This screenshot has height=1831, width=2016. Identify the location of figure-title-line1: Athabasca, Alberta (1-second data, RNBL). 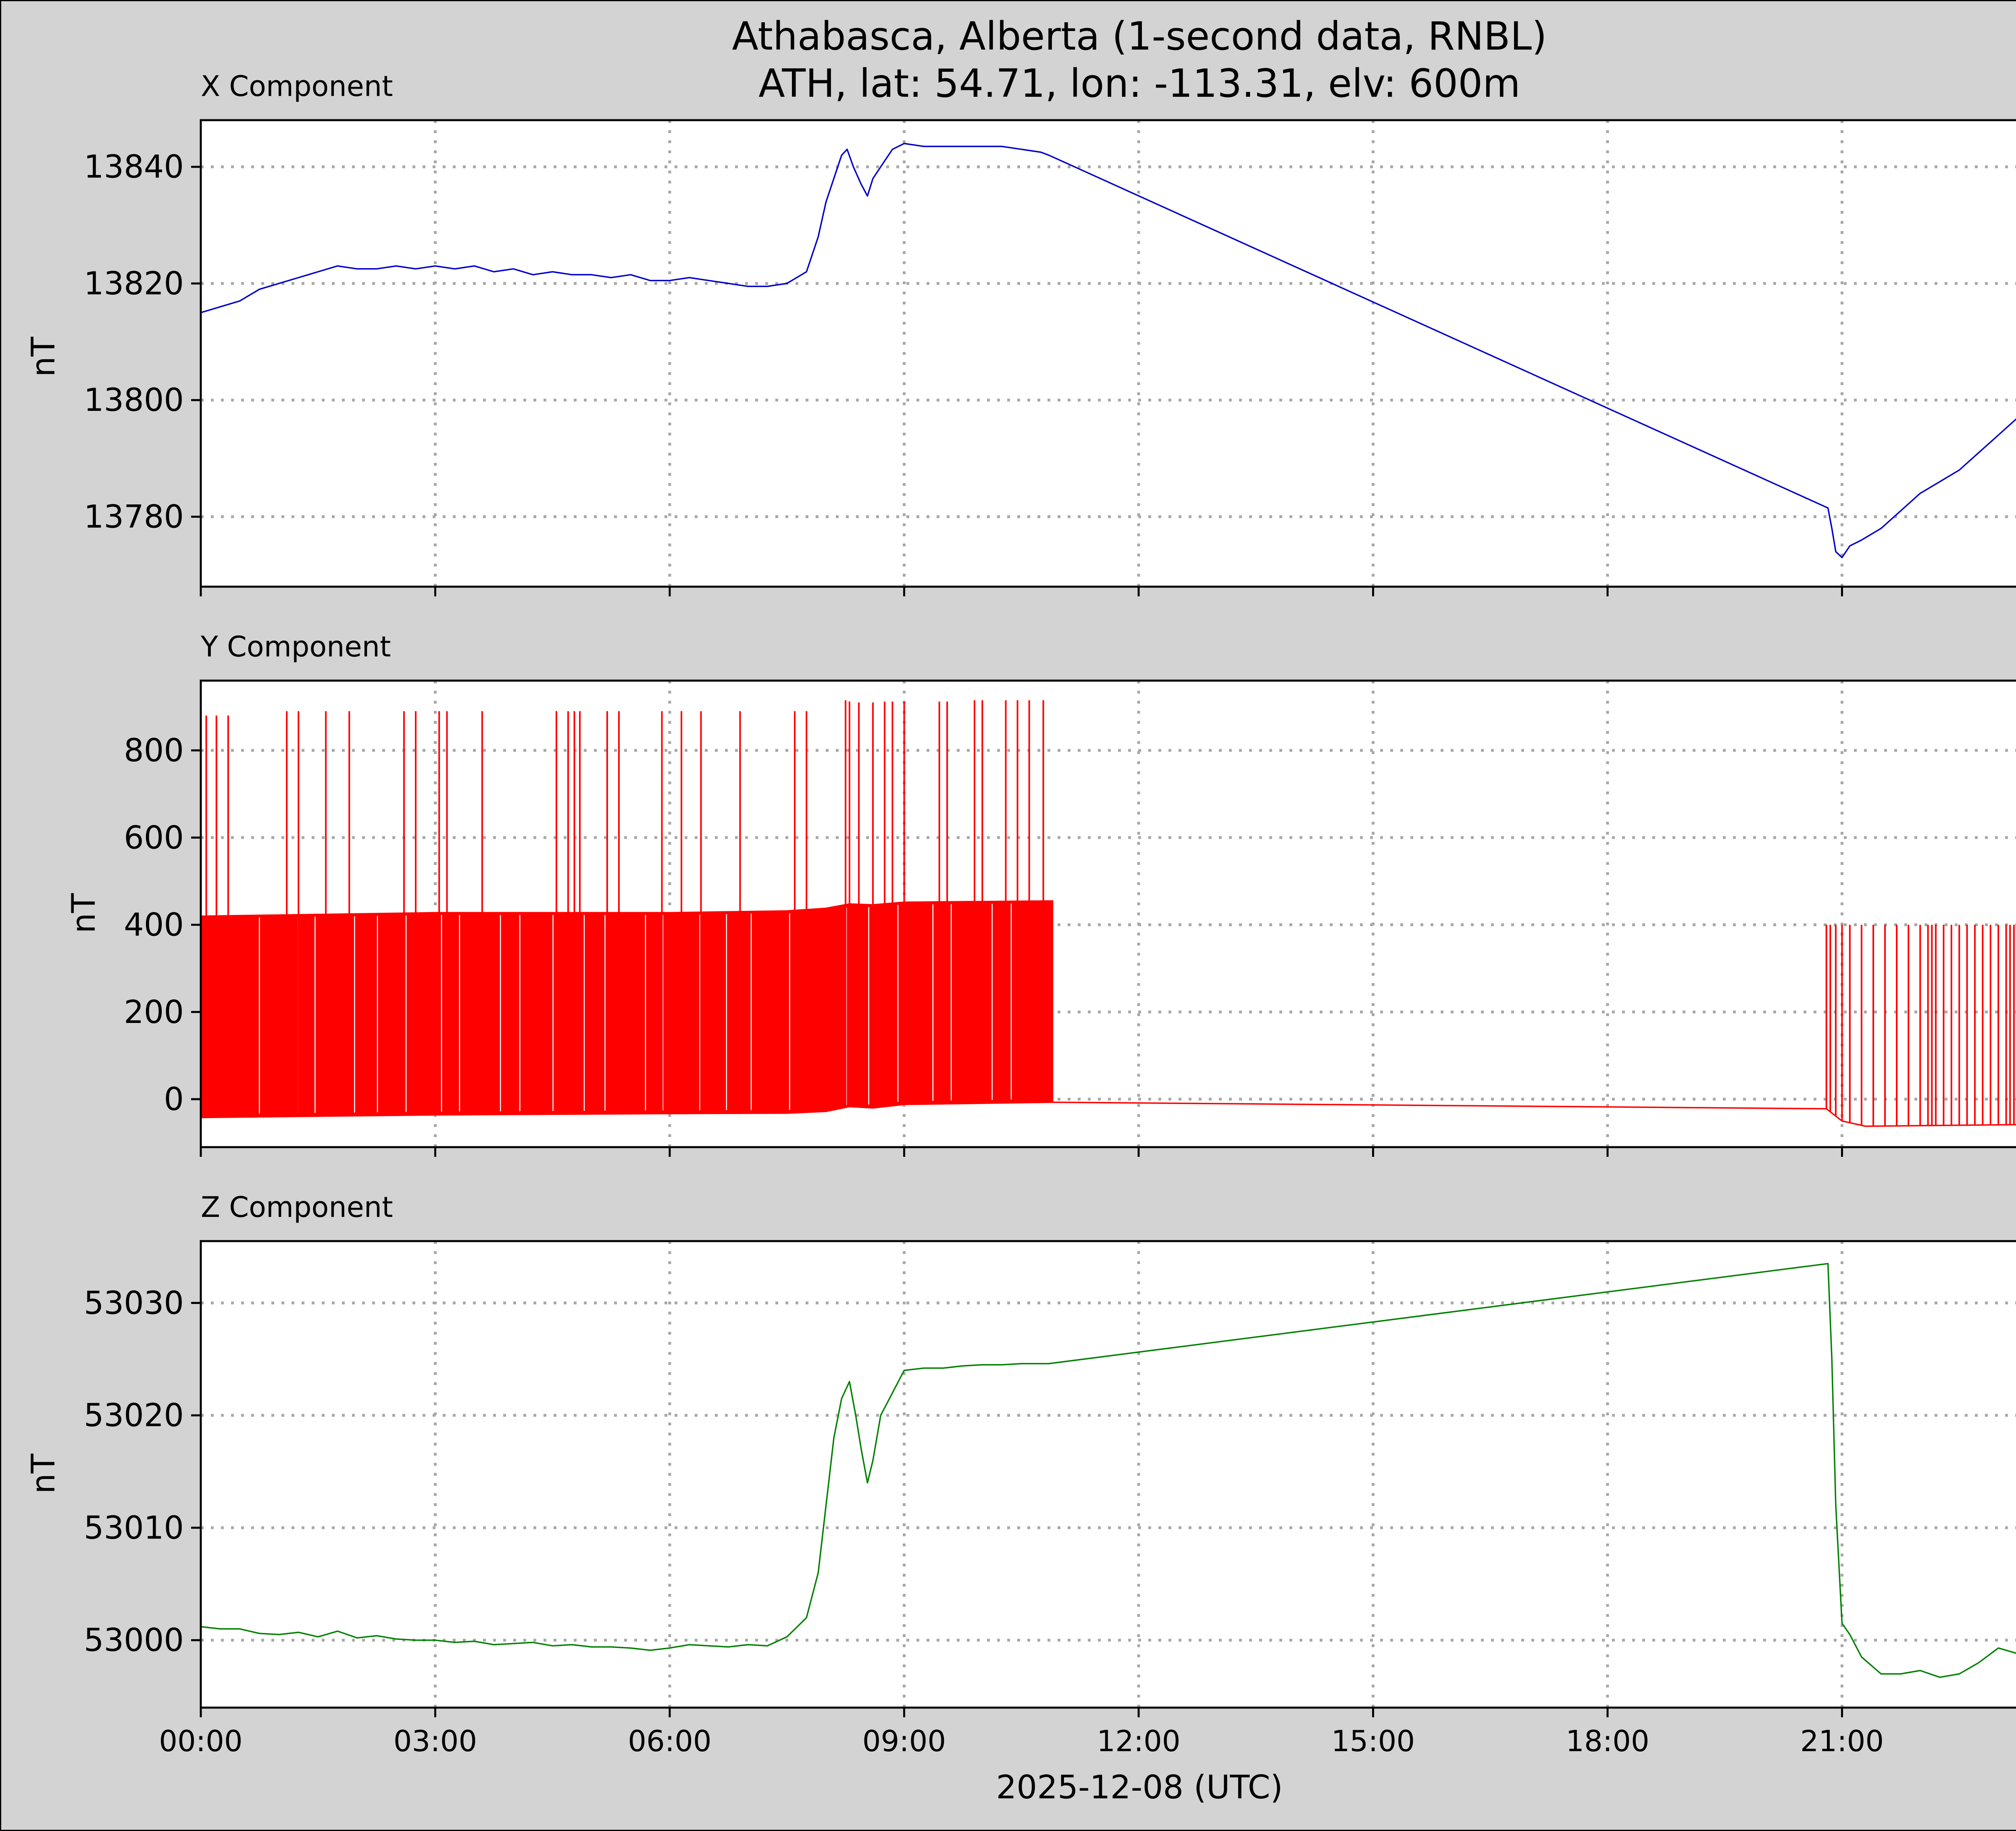
(1139, 36).